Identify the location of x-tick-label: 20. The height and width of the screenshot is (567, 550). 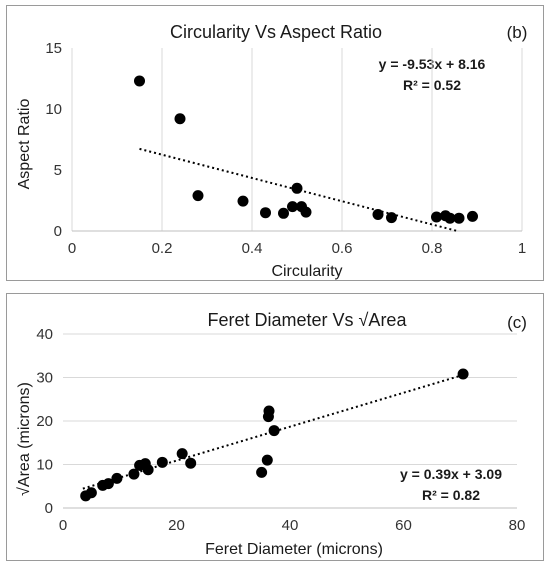
(176, 525).